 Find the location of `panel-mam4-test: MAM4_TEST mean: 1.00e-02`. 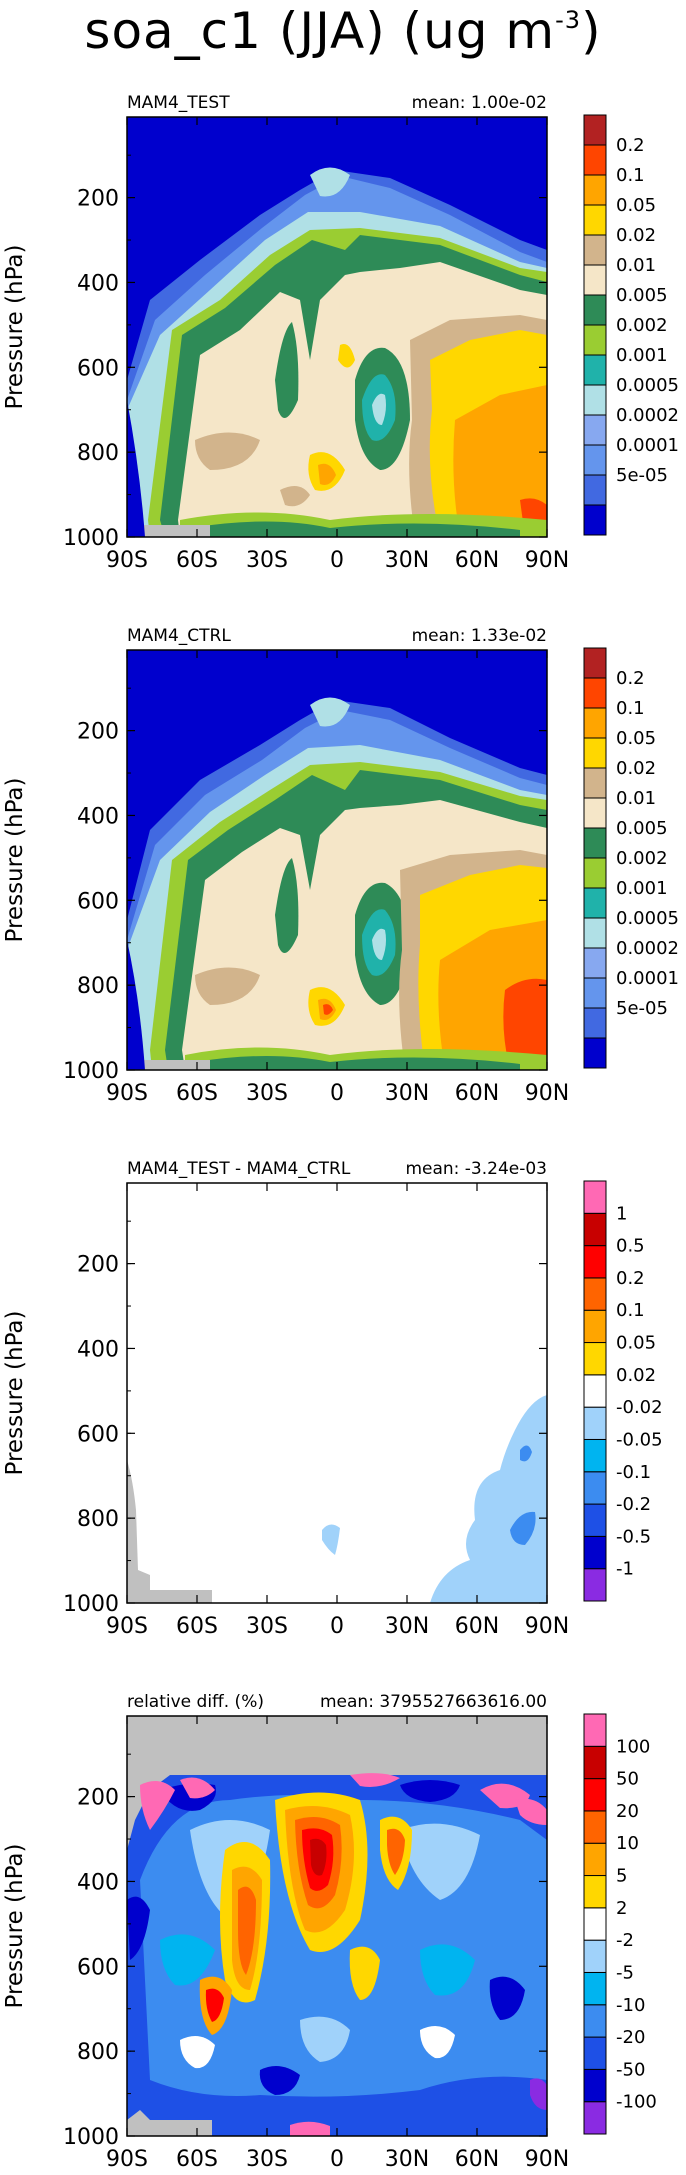

panel-mam4-test: MAM4_TEST mean: 1.00e-02 is located at coordinates (337, 315).